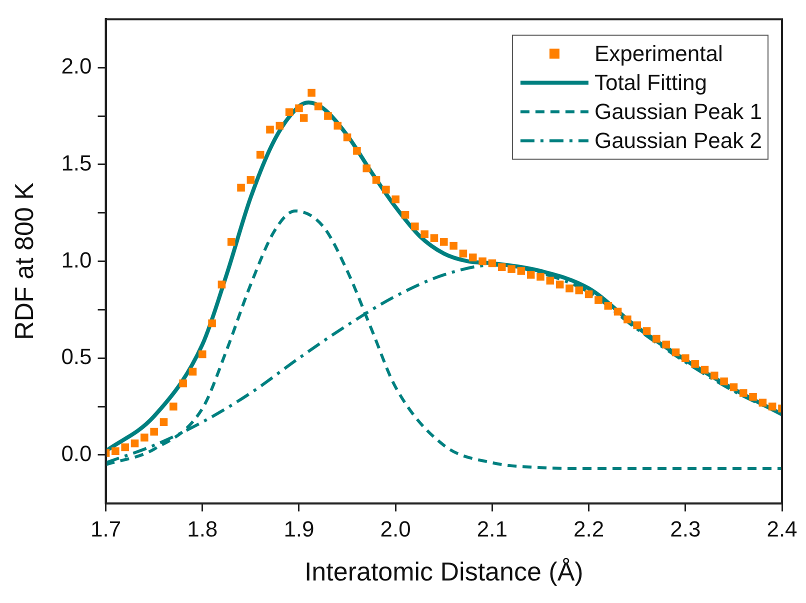 This screenshot has width=806, height=603. I want to click on x-tick-label: 1.9, so click(299, 529).